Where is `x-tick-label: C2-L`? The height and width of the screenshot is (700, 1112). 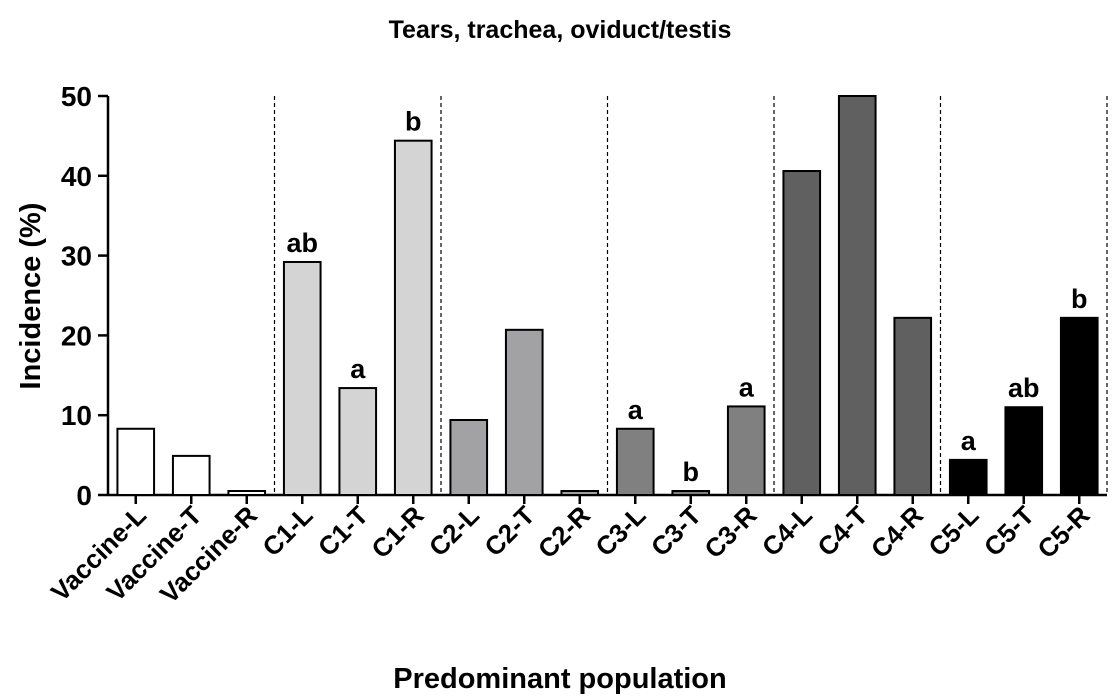
x-tick-label: C2-L is located at coordinates (454, 531).